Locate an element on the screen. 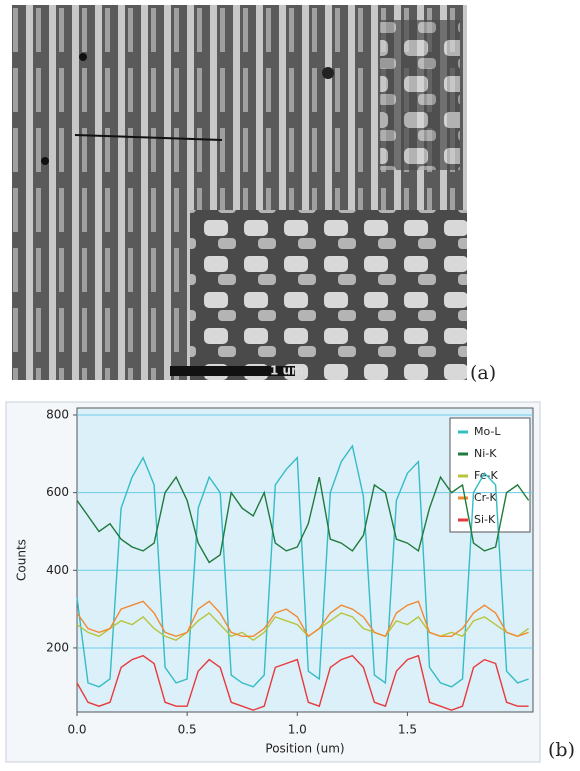  legend-label: Mo-L is located at coordinates (487, 431).